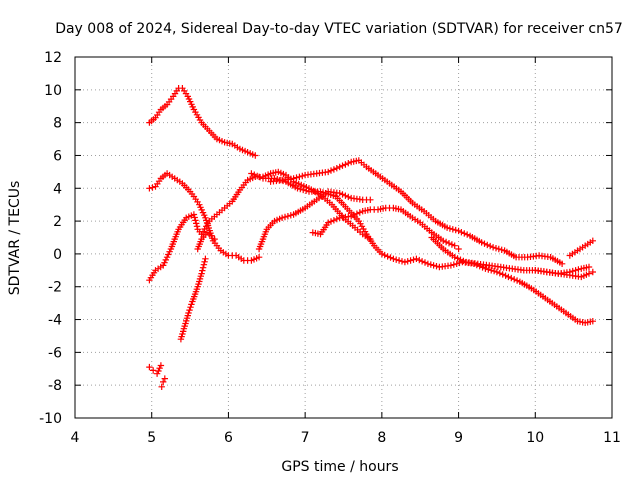  I want to click on series-track-h, so click(512, 257).